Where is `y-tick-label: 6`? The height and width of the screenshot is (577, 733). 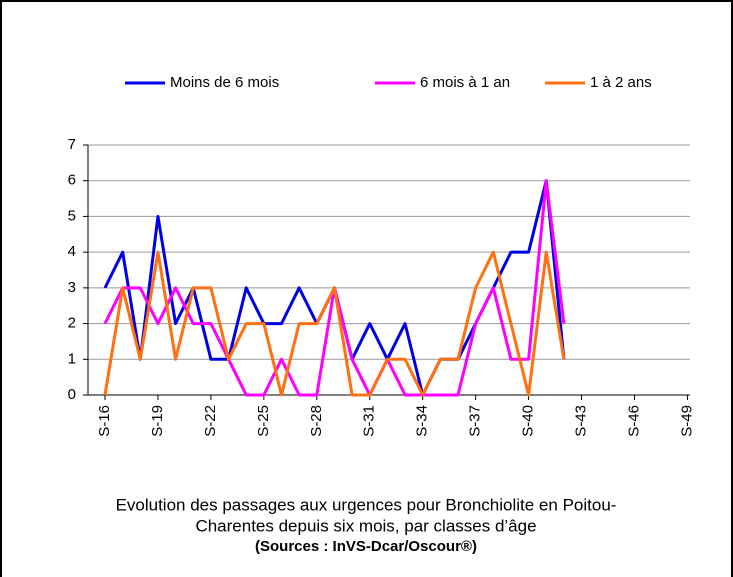 y-tick-label: 6 is located at coordinates (72, 180).